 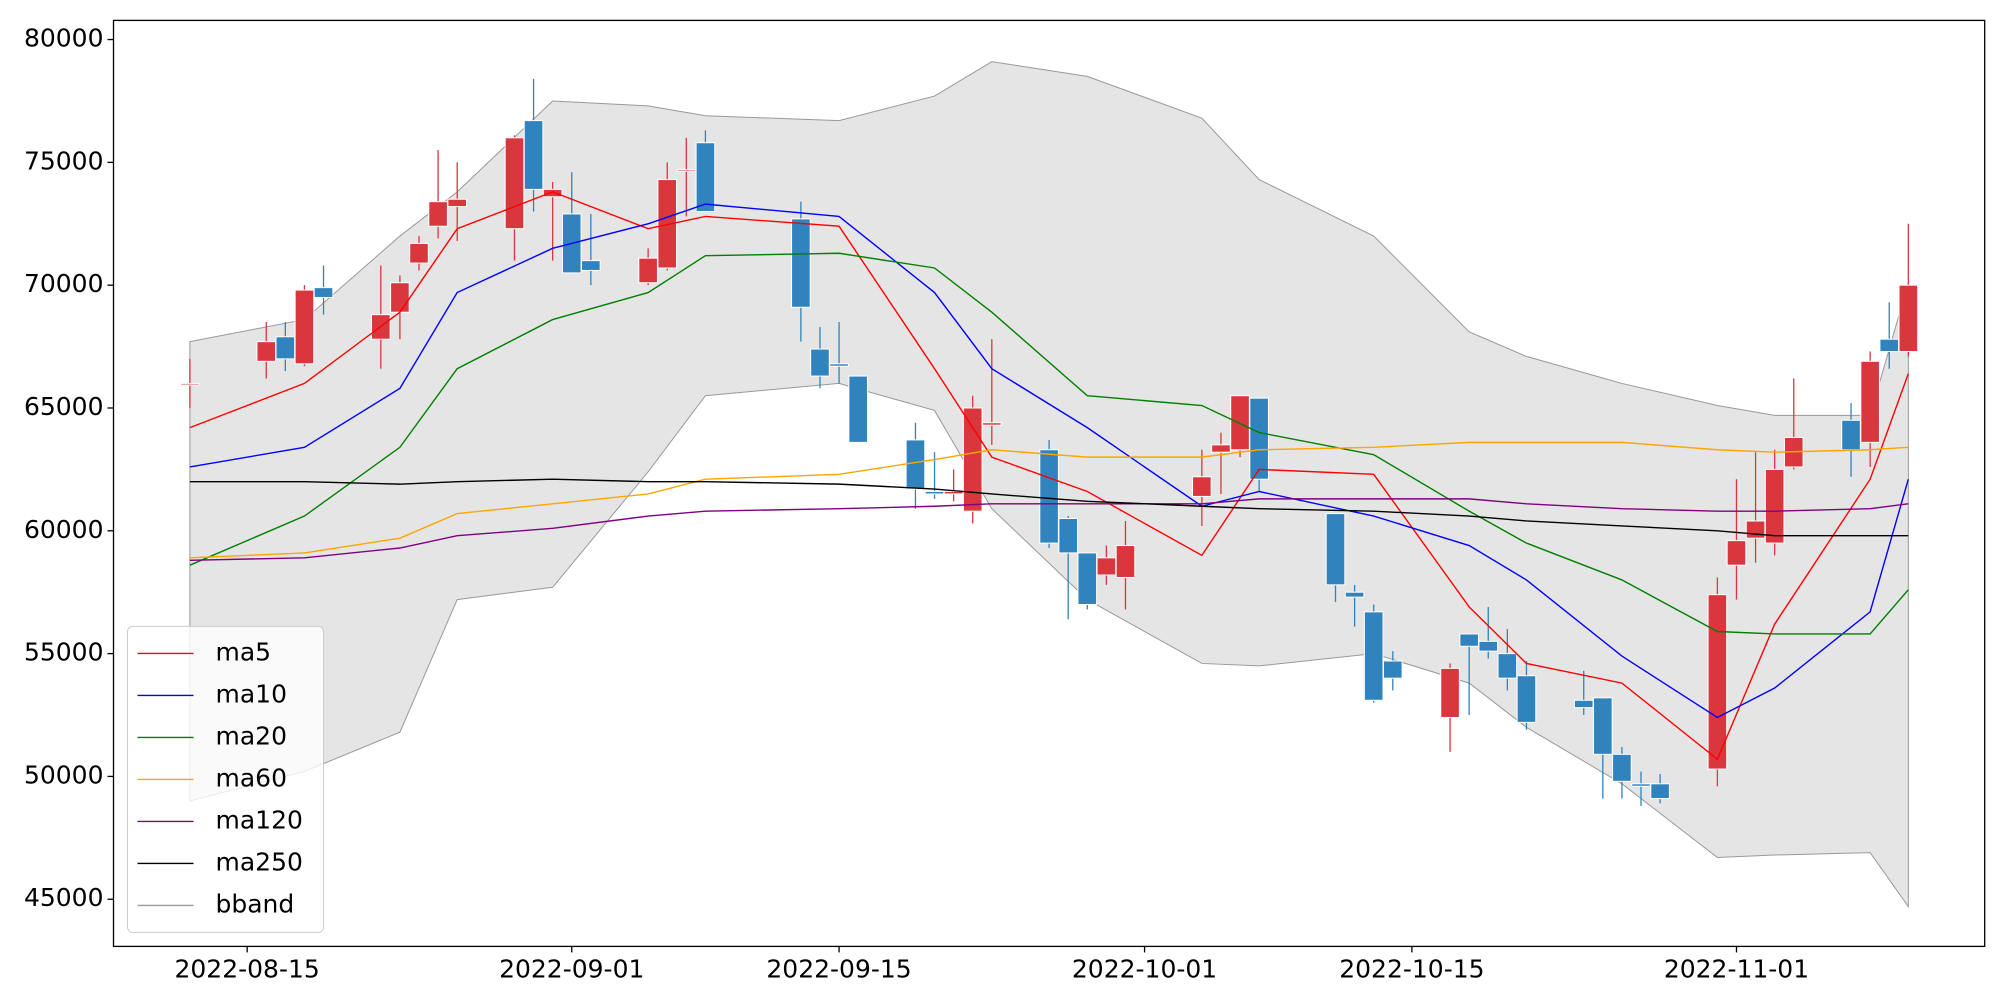 What do you see at coordinates (64, 529) in the screenshot?
I see `y-tick-label: 60000` at bounding box center [64, 529].